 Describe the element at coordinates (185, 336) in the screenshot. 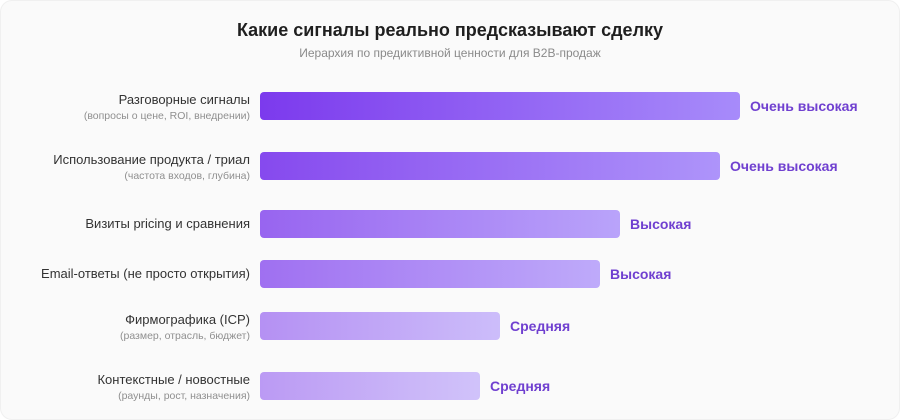

I see `category-label-note: (размер, отрасль, бюджет)` at that location.